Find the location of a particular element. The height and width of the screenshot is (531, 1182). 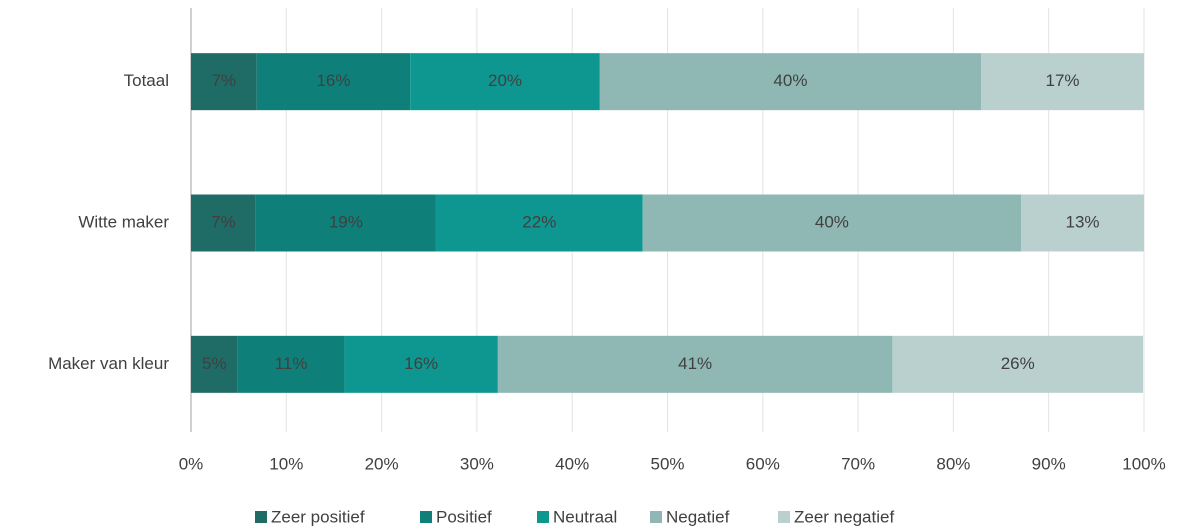

x-tick-label: 60% is located at coordinates (763, 463).